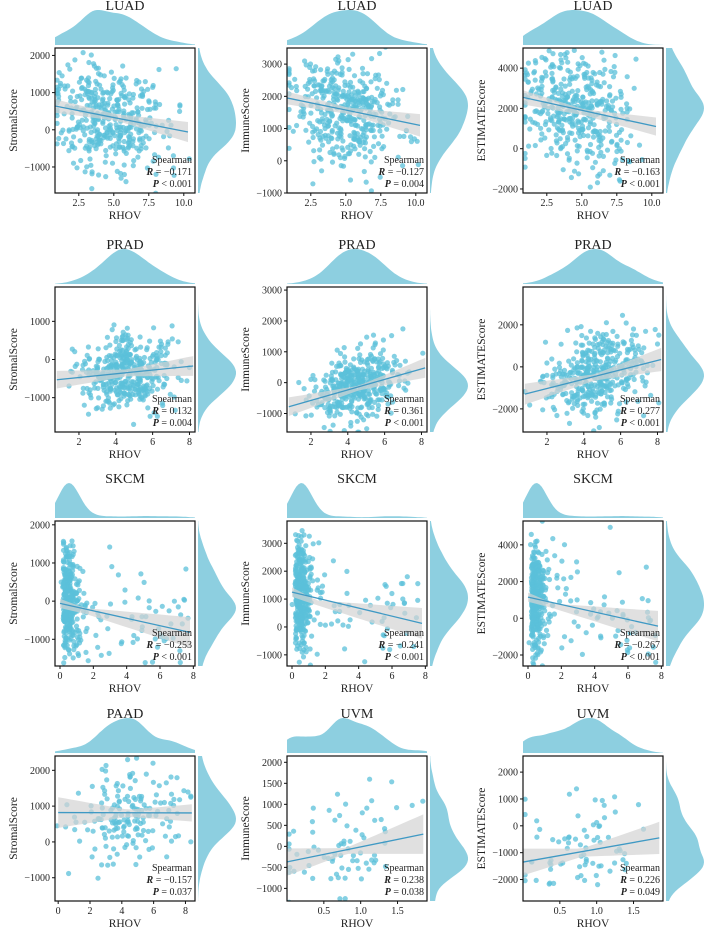 The image size is (709, 933). Describe the element at coordinates (404, 892) in the screenshot. I see `stat-p: P = 0.038` at that location.